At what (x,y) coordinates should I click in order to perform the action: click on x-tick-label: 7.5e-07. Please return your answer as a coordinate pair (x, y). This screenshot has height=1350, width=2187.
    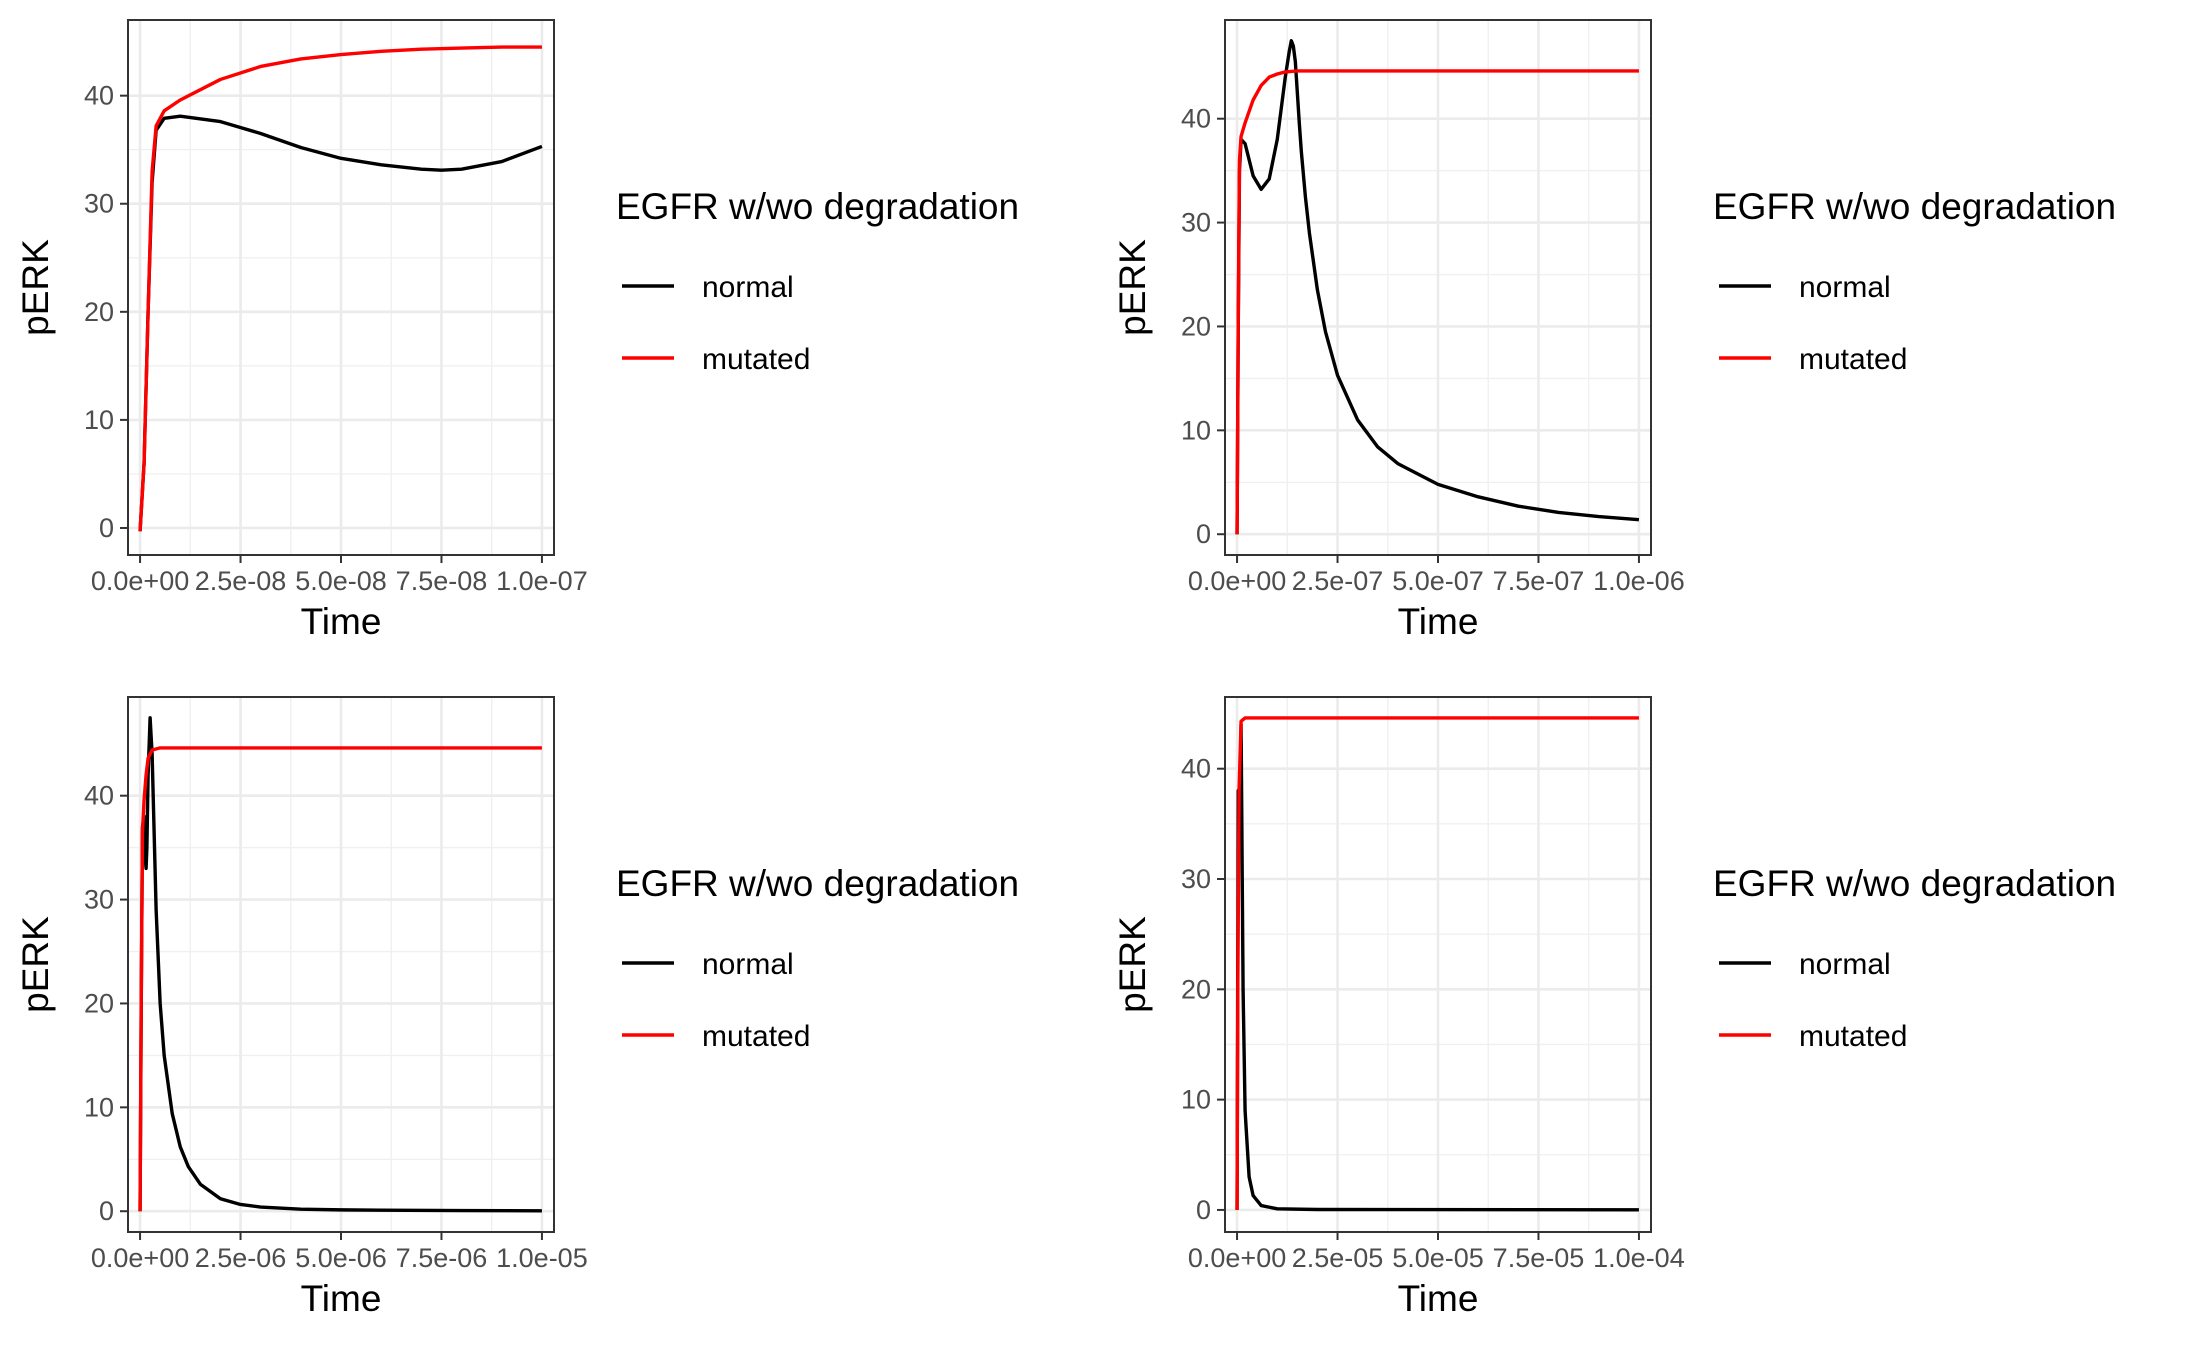
    Looking at the image, I should click on (1539, 581).